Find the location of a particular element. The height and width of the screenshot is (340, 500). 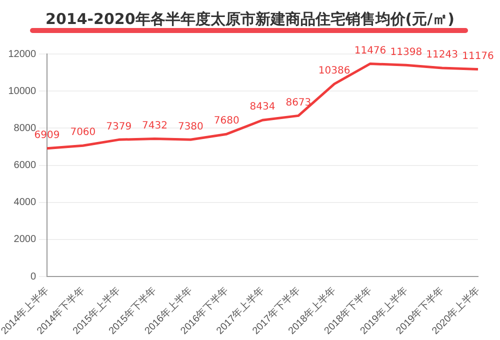

data-label: 11398 is located at coordinates (406, 52).